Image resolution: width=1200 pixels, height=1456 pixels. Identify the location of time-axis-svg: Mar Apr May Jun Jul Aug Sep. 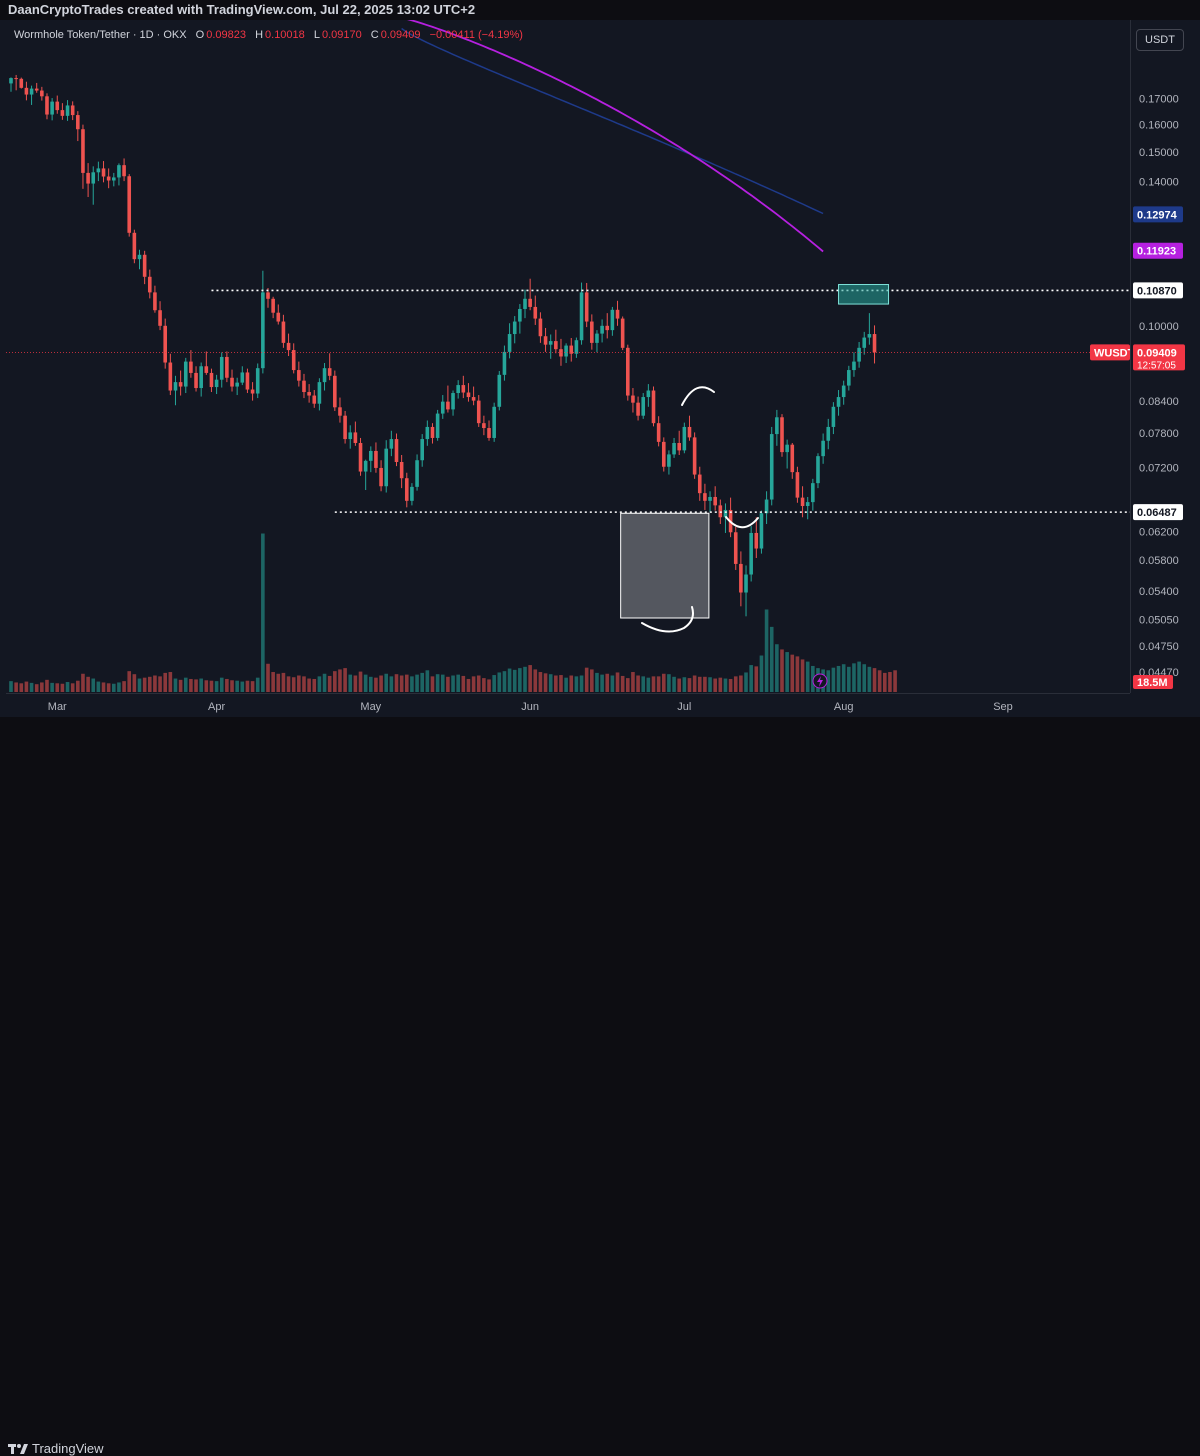
(568, 706).